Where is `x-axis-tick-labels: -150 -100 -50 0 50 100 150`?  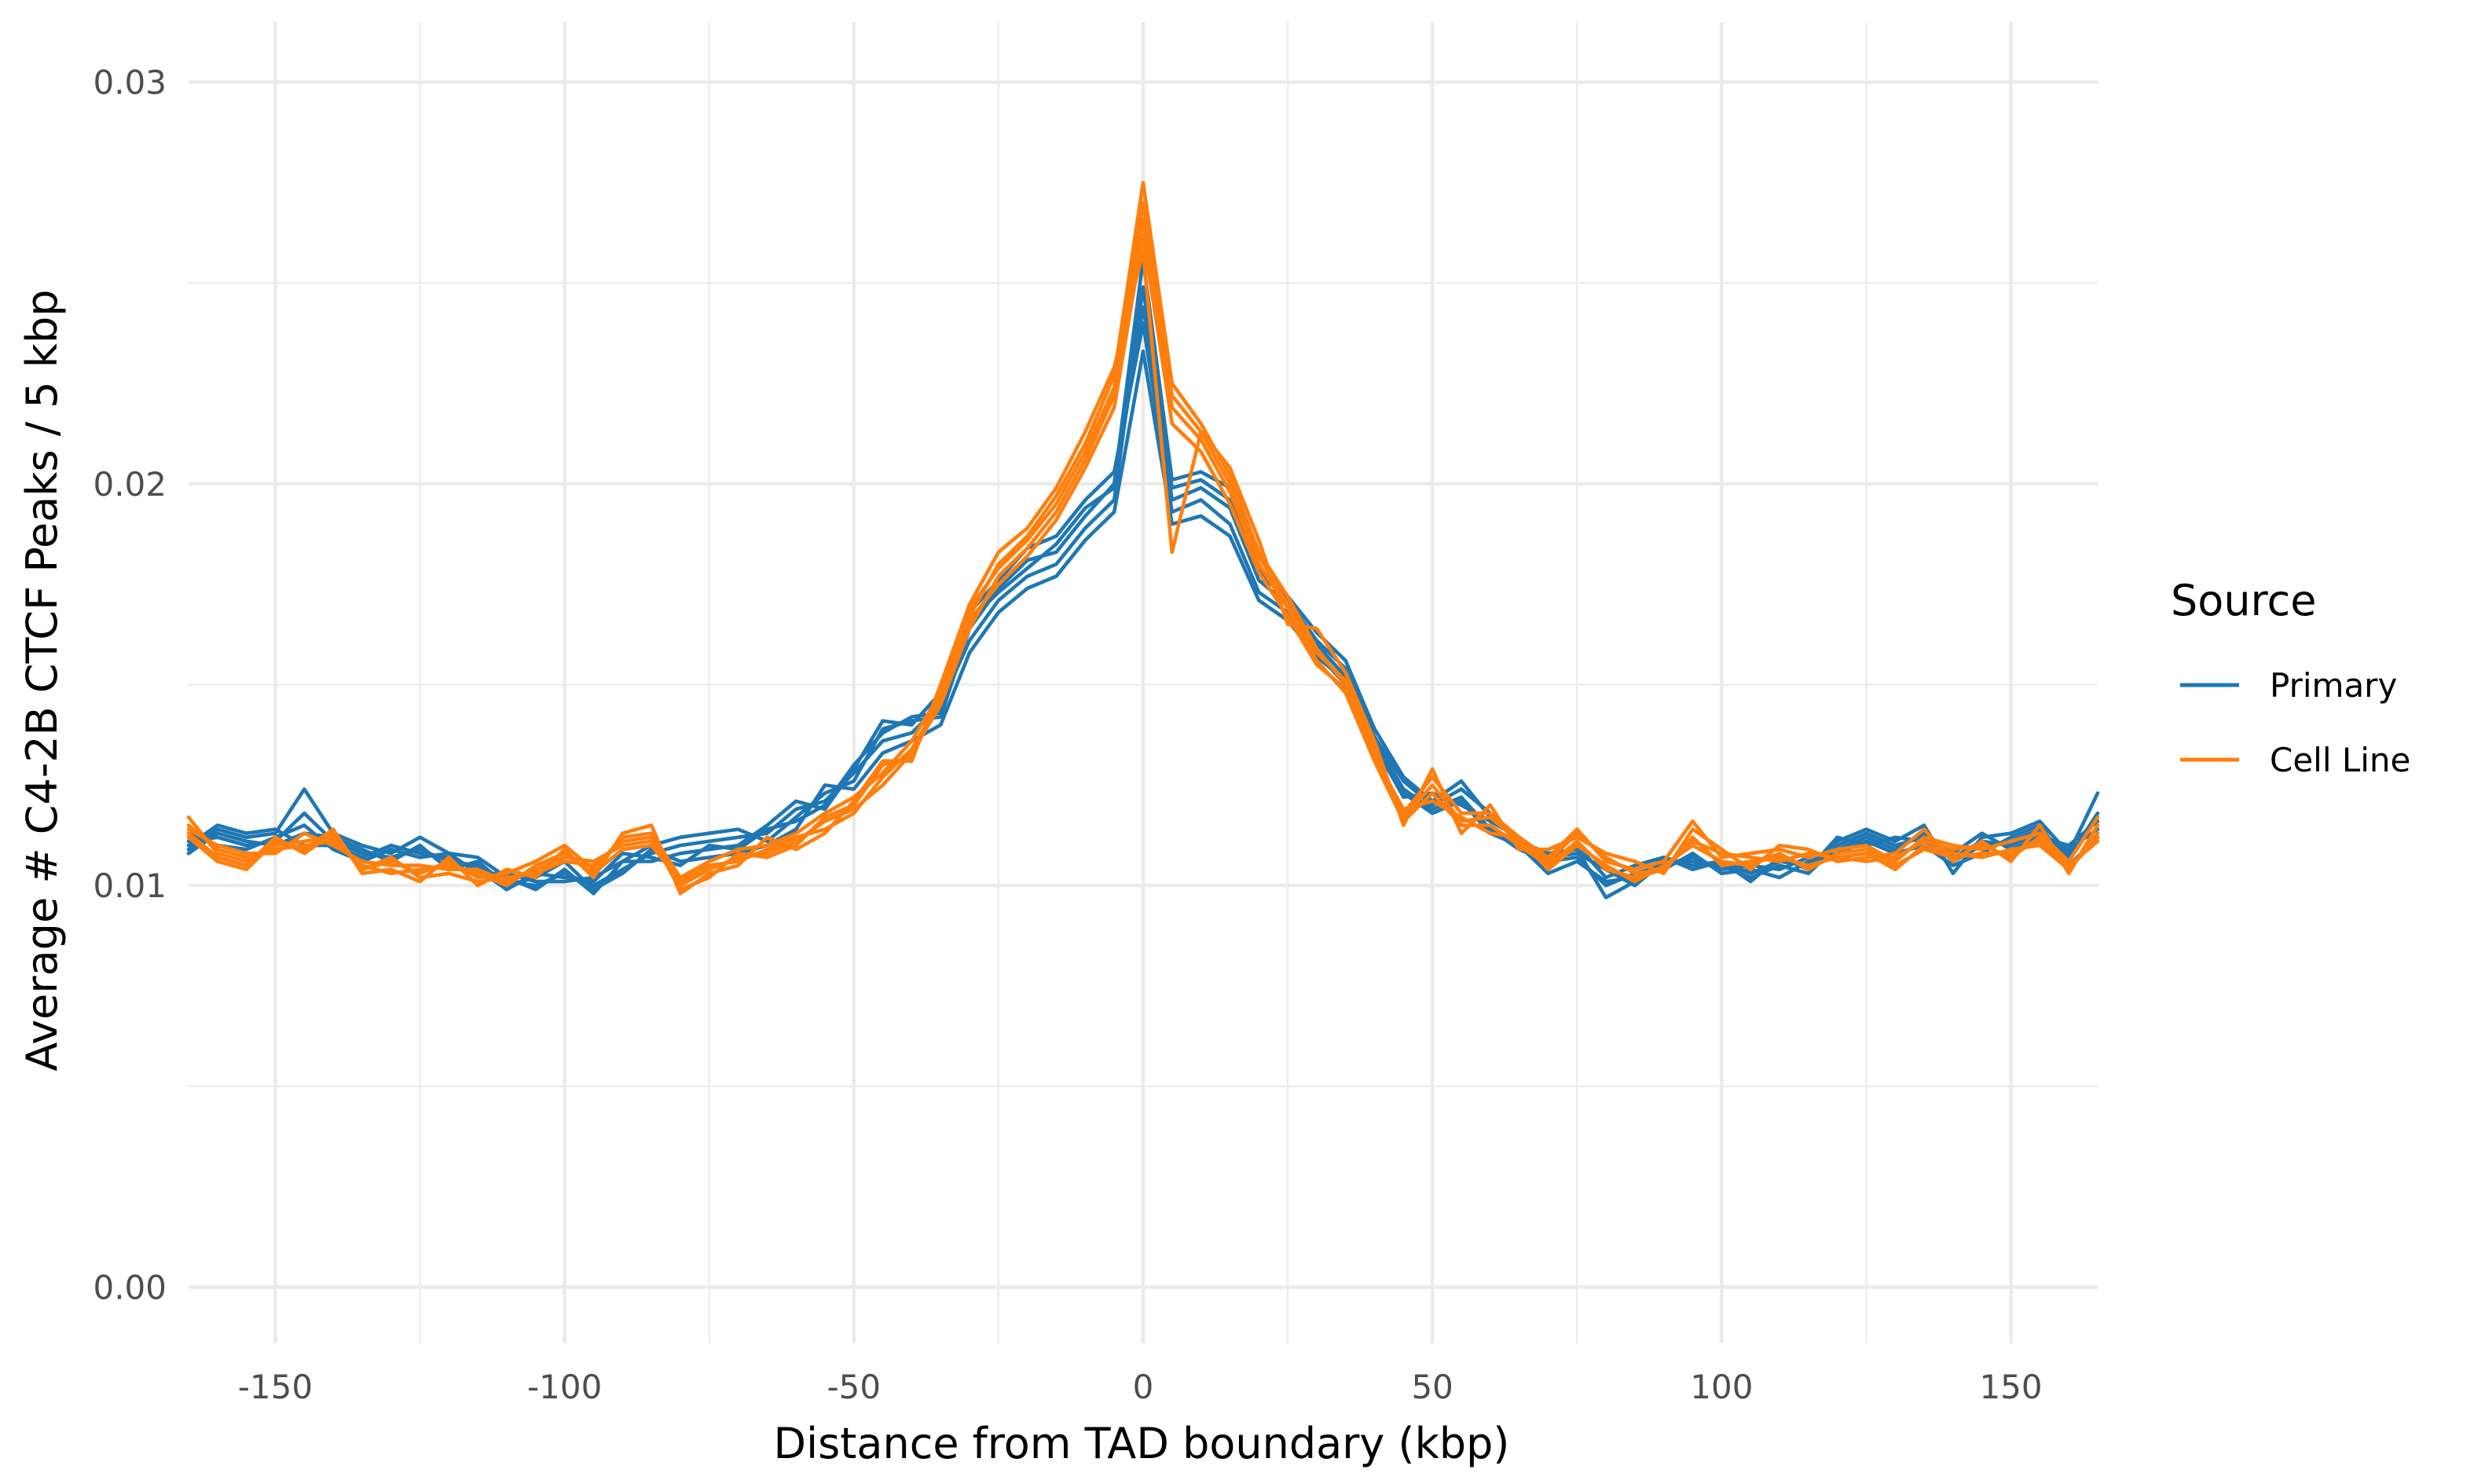 x-axis-tick-labels: -150 -100 -50 0 50 100 150 is located at coordinates (1140, 1387).